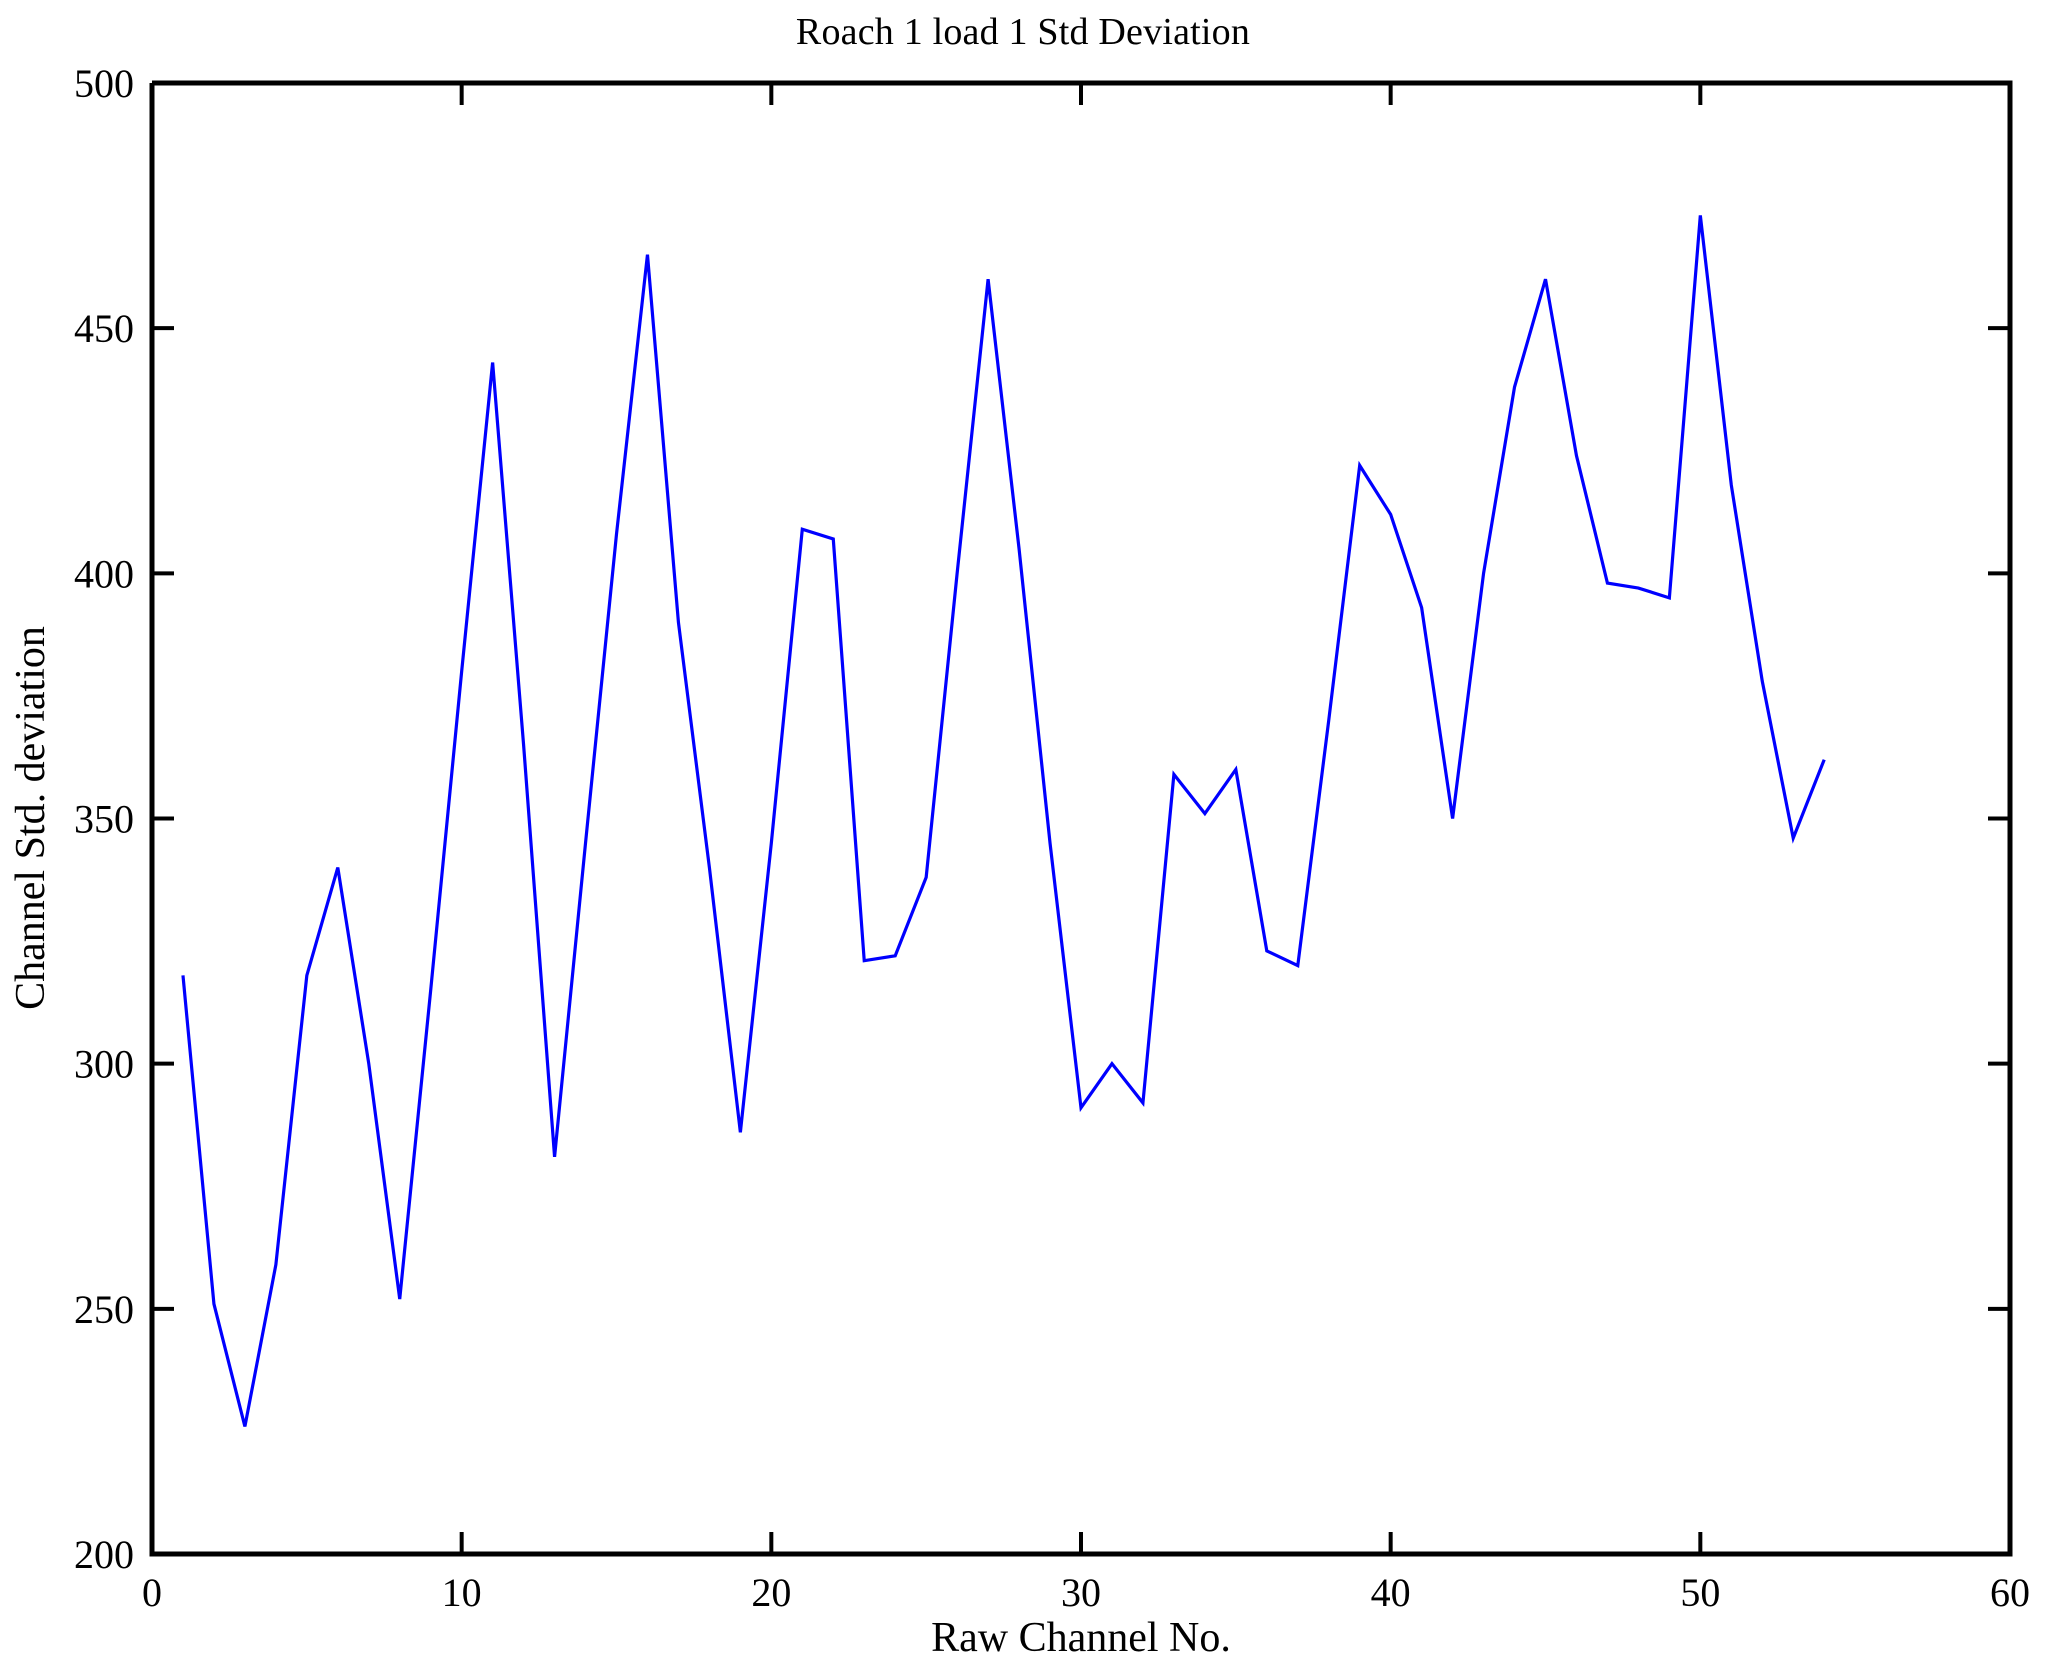 The height and width of the screenshot is (1671, 2046). Describe the element at coordinates (1081, 1592) in the screenshot. I see `x-tick-label: 30` at that location.